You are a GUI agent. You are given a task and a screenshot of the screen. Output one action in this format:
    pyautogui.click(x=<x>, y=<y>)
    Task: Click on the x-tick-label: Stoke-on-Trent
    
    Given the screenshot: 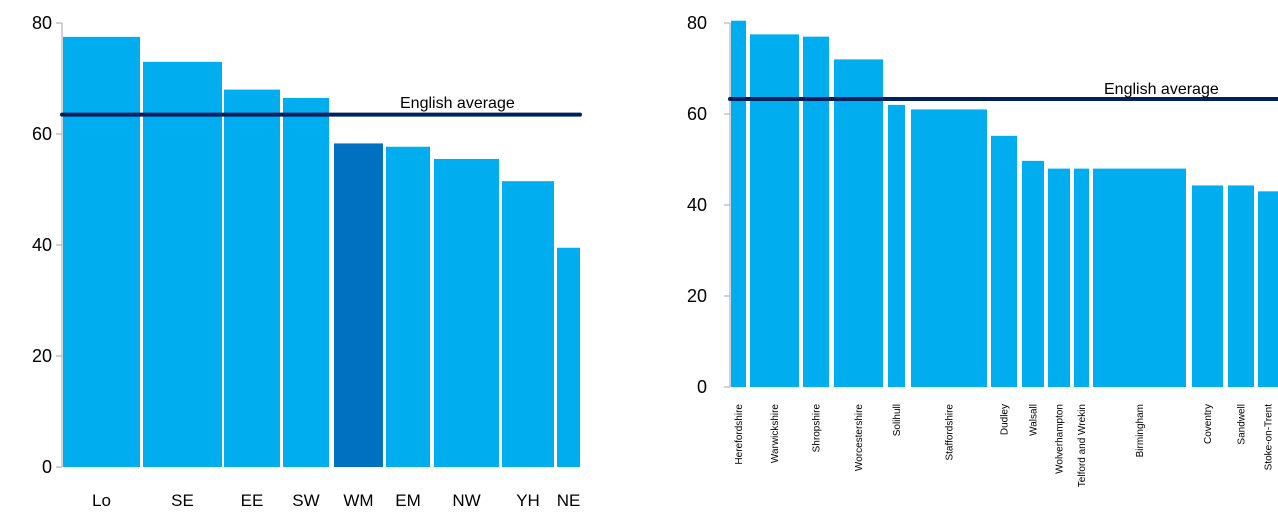 What is the action you would take?
    pyautogui.click(x=1269, y=437)
    